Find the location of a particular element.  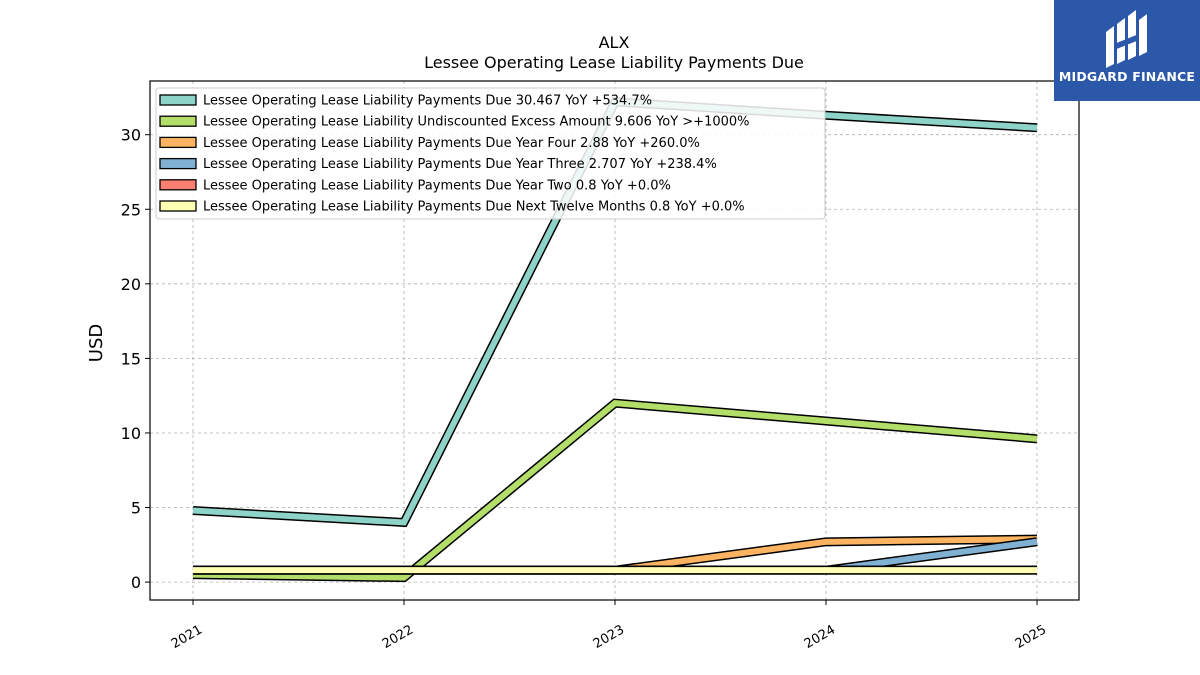

y-axis: 0 5 10 15 20 25 30 is located at coordinates (135, 359).